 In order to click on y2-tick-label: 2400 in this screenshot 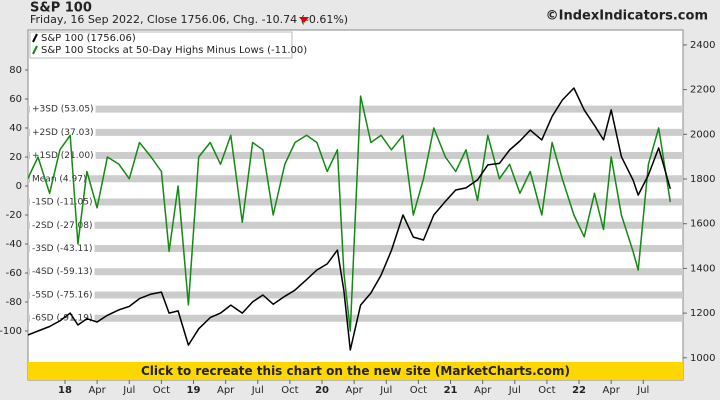, I will do `click(702, 45)`.